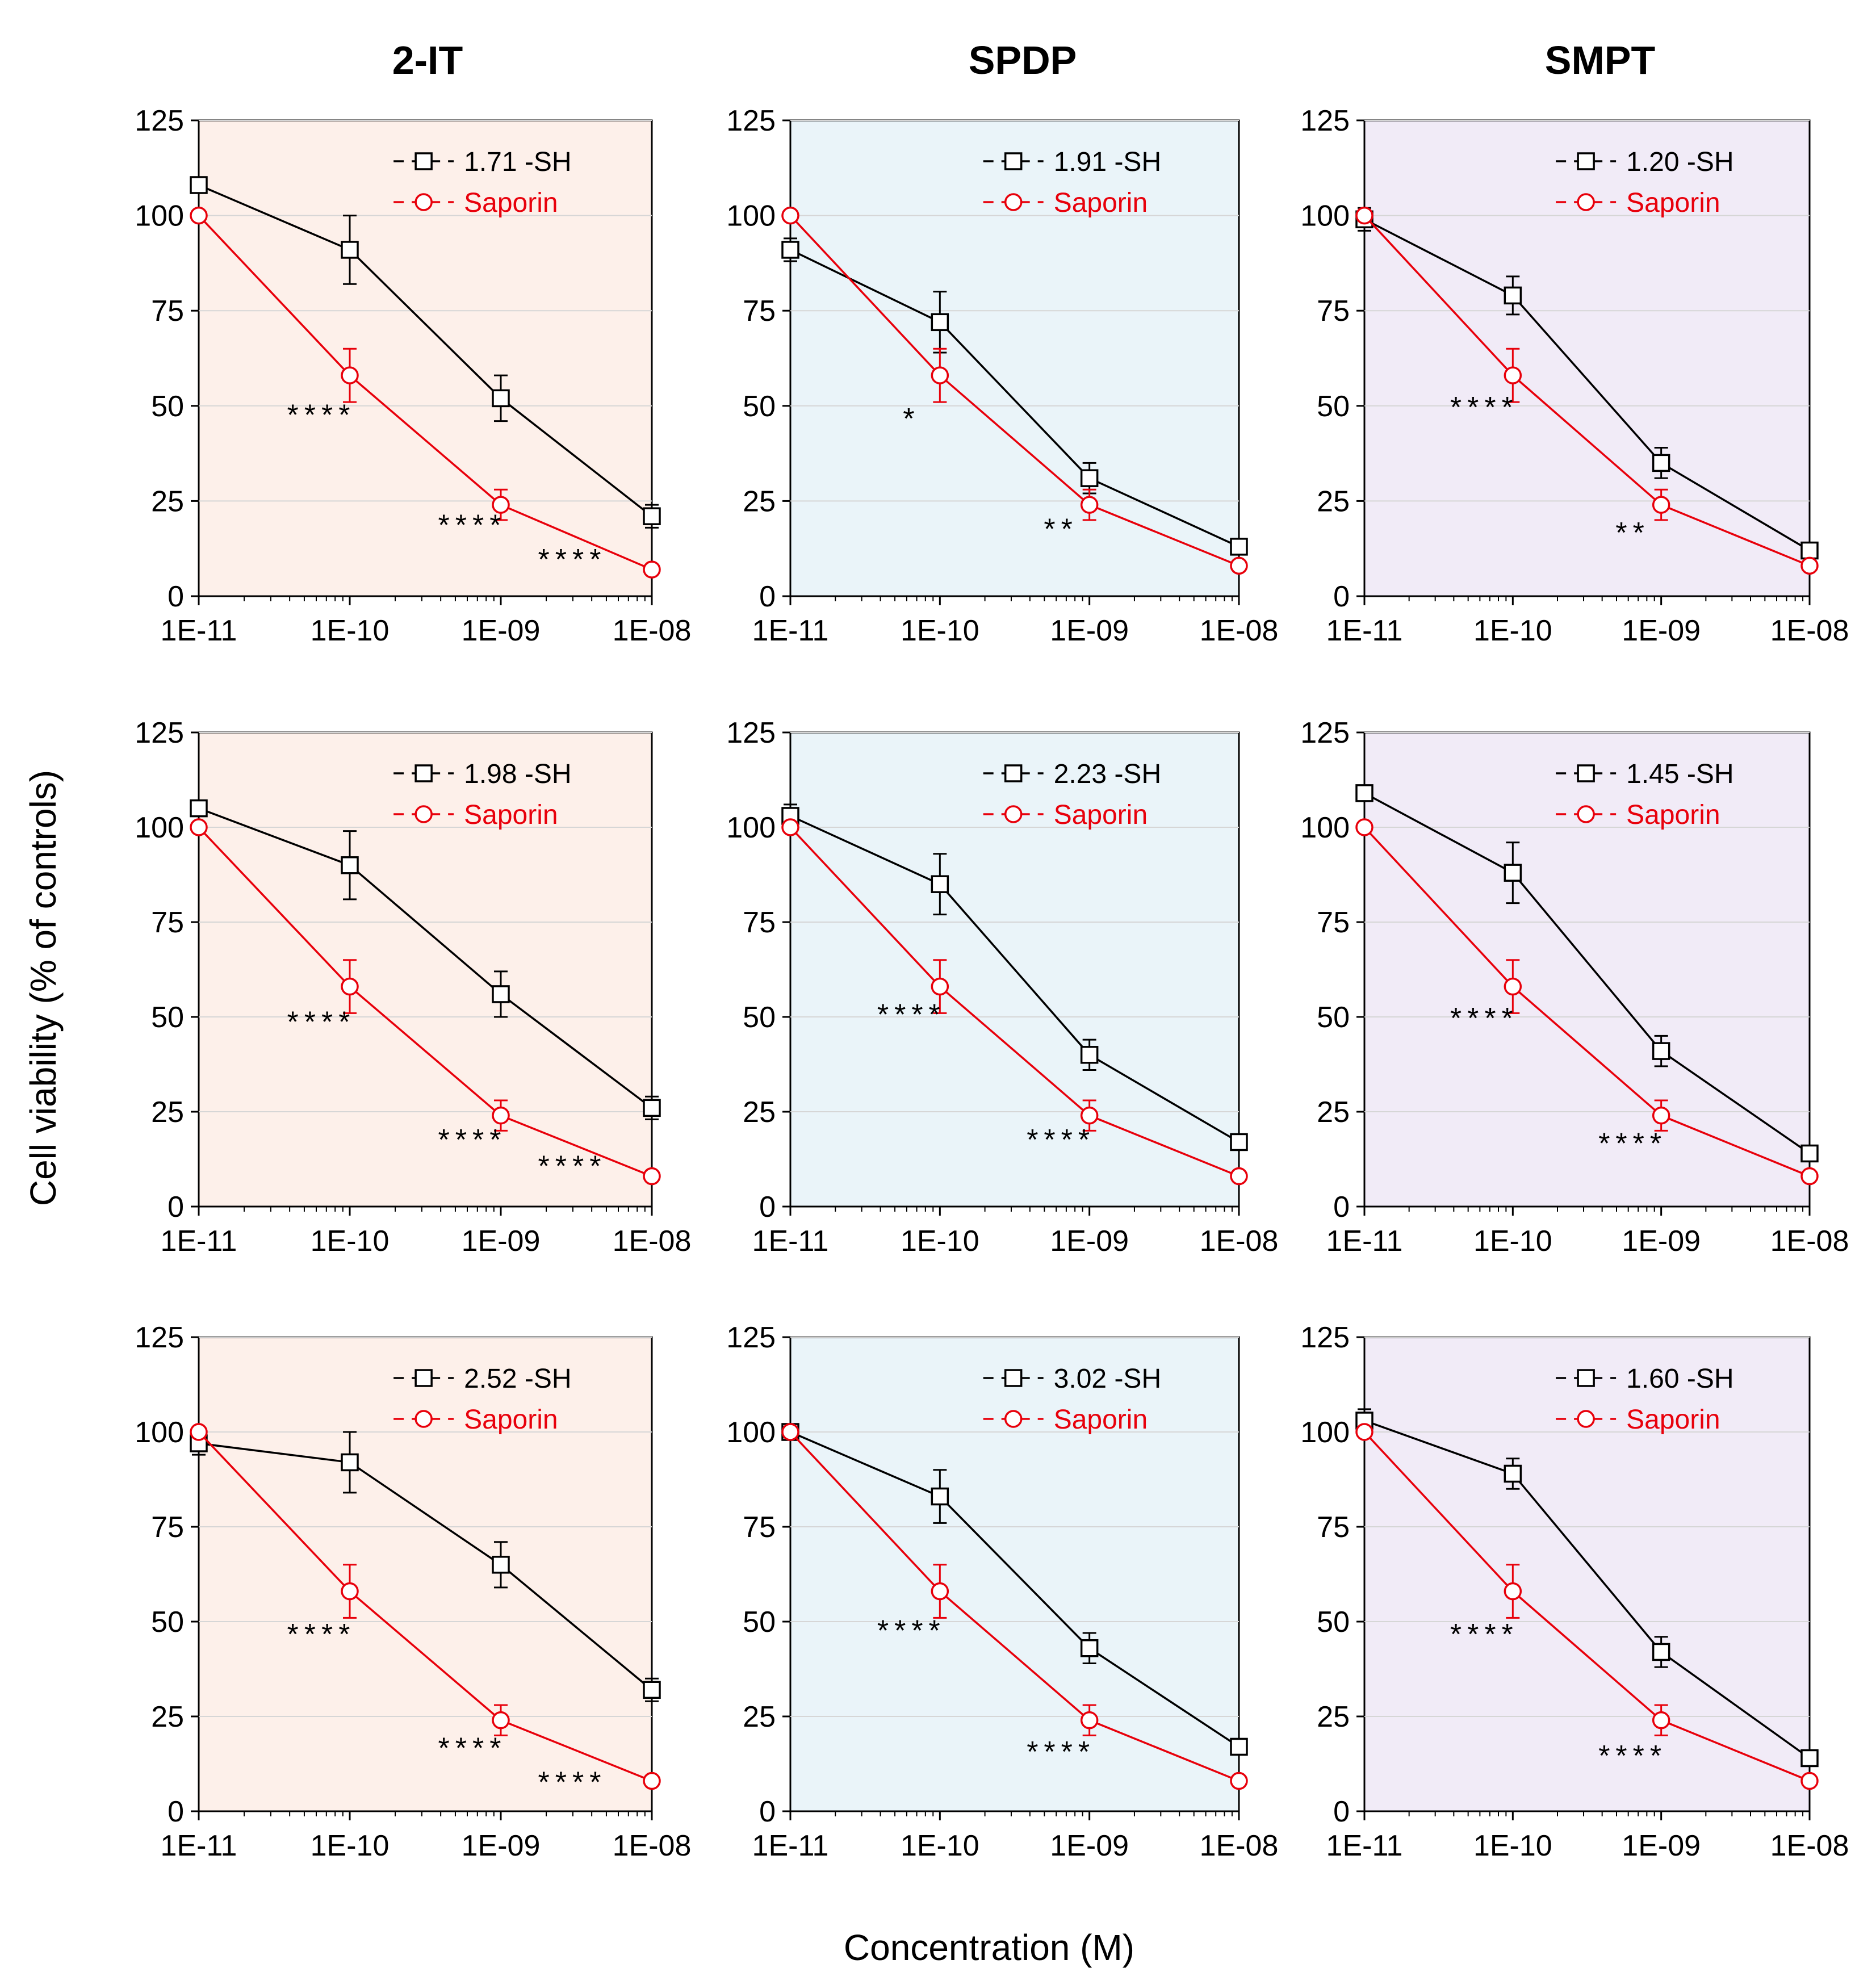  What do you see at coordinates (652, 1690) in the screenshot?
I see `panel-2-it-3-sh-series-point` at bounding box center [652, 1690].